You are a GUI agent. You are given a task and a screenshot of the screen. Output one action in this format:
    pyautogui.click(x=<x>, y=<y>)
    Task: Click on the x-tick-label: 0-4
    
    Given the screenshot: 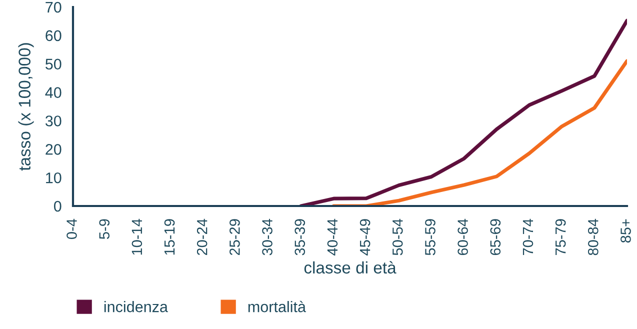 What is the action you would take?
    pyautogui.click(x=71, y=229)
    